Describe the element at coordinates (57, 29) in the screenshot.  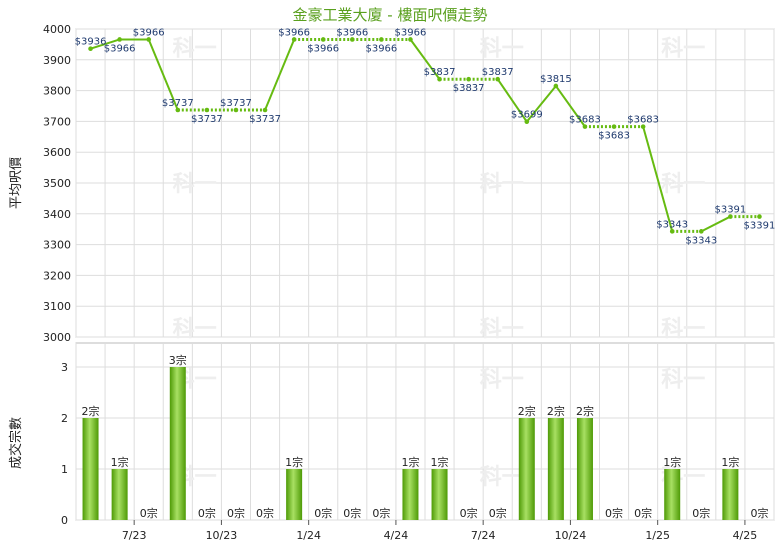
I see `line-y-tick-label: 4000` at that location.